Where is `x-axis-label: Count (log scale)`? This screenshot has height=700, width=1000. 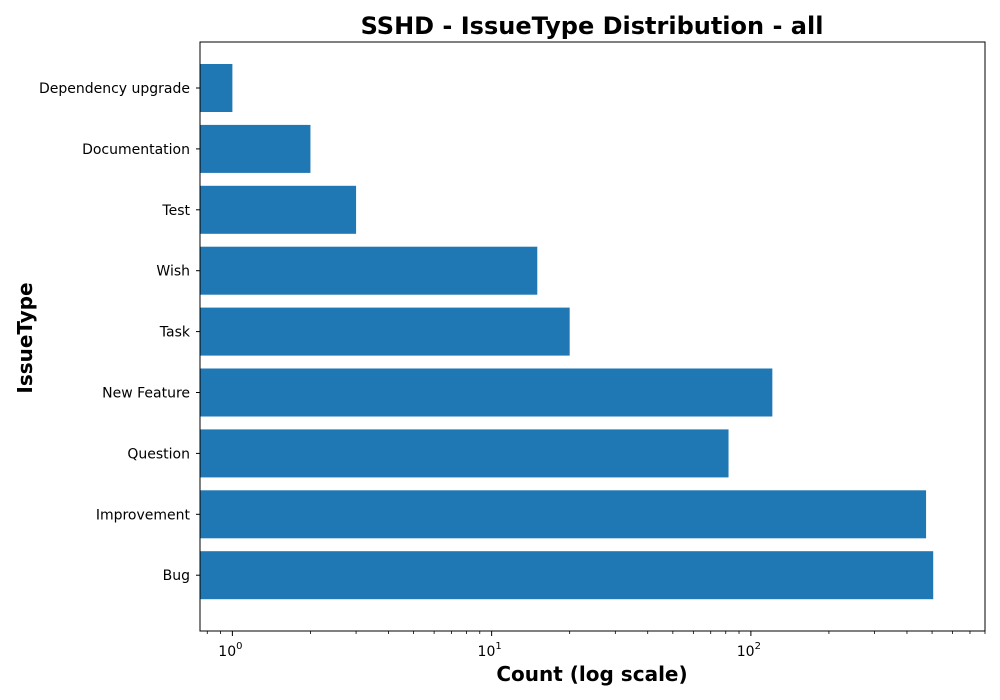 x-axis-label: Count (log scale) is located at coordinates (591, 674).